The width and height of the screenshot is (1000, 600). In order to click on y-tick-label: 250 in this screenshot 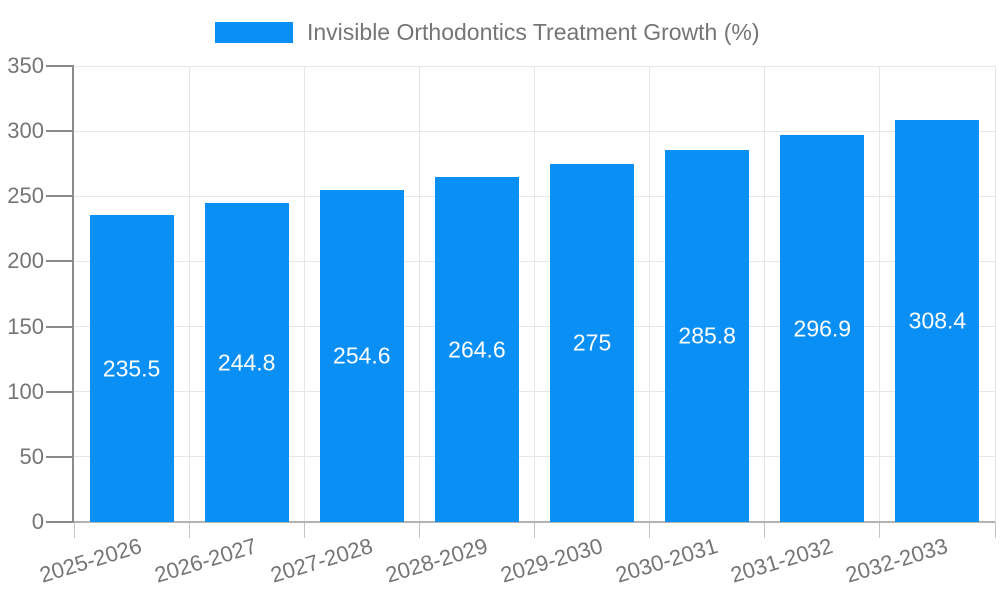, I will do `click(25, 196)`.